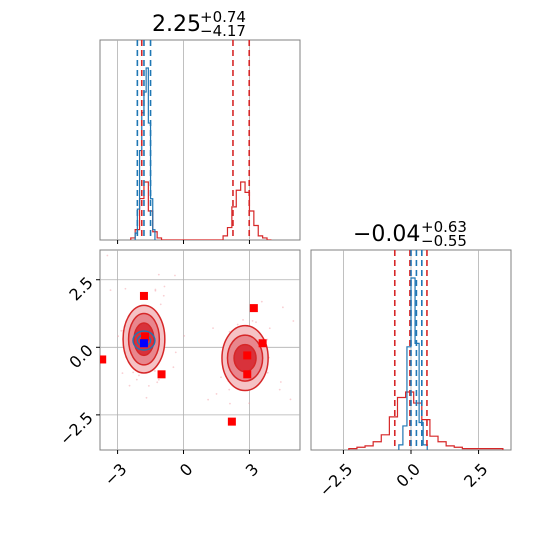  I want to click on param1-title: 2.25 +0.74 −4.17, so click(201, 23).